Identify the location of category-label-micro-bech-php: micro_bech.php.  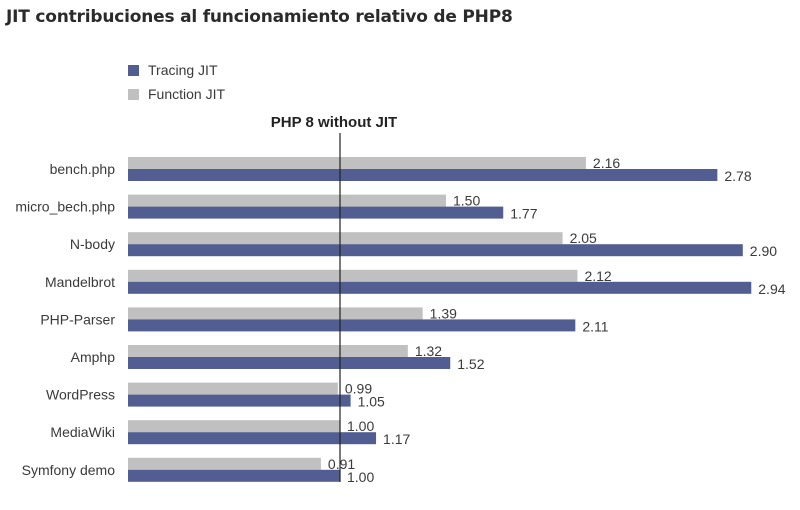
(65, 207).